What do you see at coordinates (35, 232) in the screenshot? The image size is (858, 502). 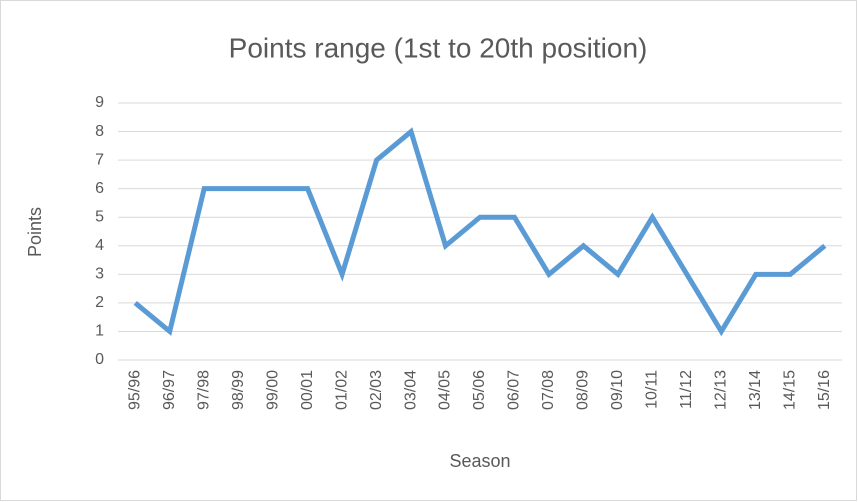 I see `y-axis-label: Points` at bounding box center [35, 232].